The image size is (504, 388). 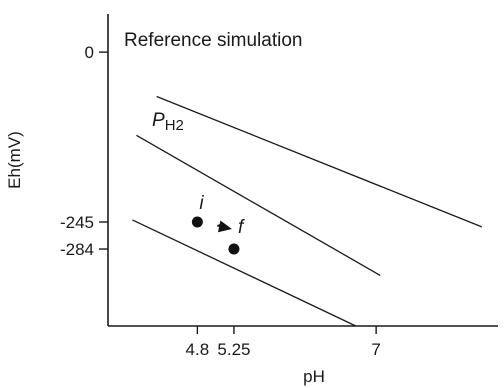 I want to click on line-label: PH2, so click(x=168, y=122).